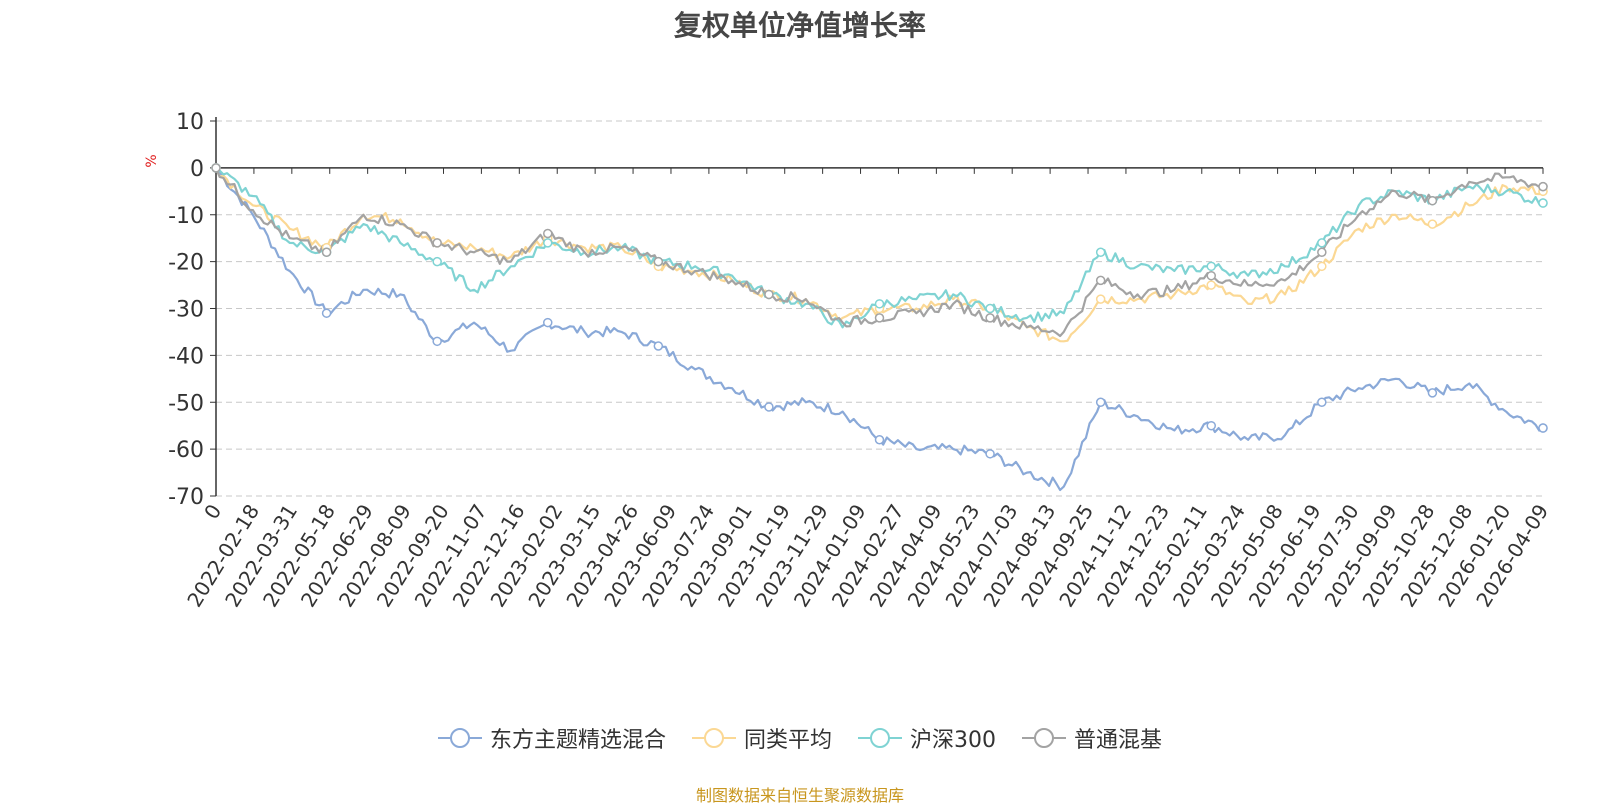 The height and width of the screenshot is (806, 1600). Describe the element at coordinates (577, 740) in the screenshot. I see `legend-label: 东方主题精选混合` at that location.